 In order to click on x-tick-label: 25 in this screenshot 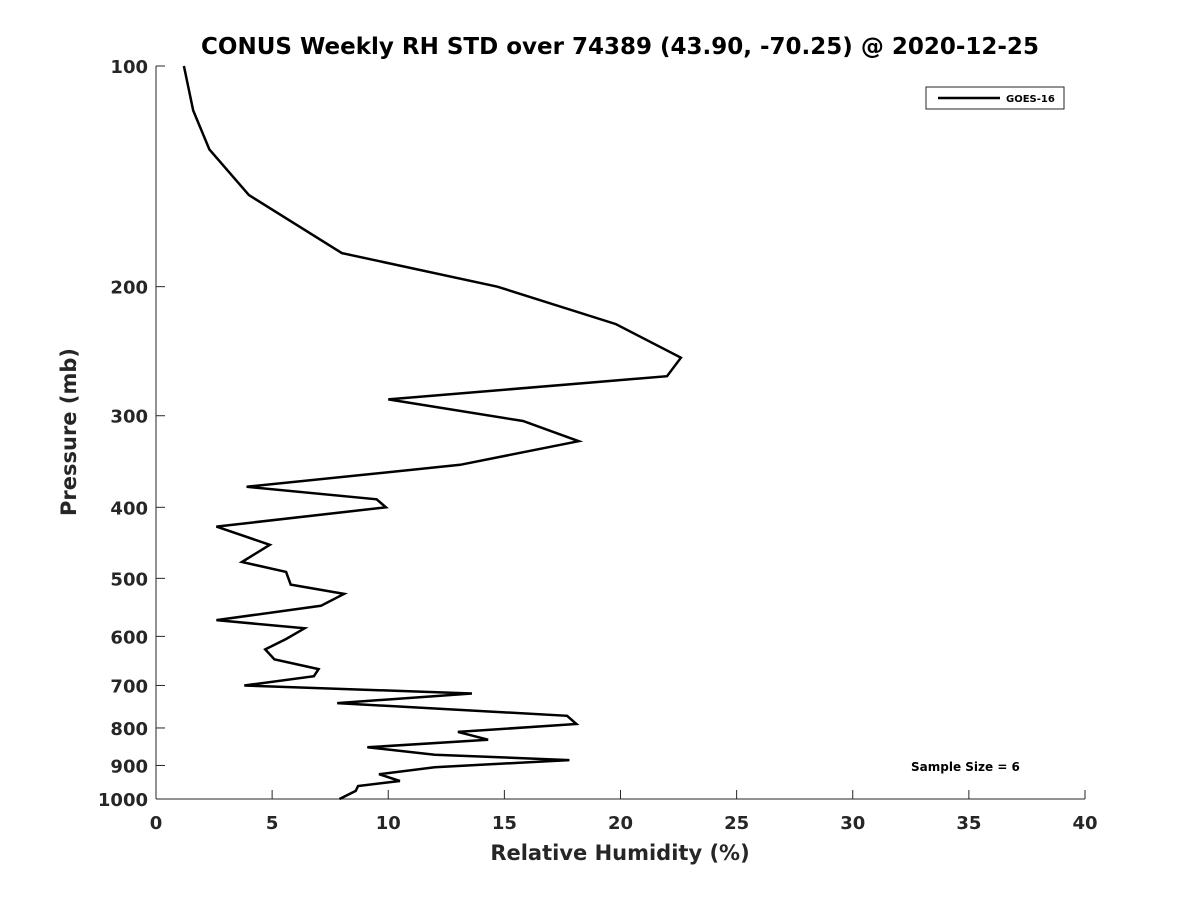, I will do `click(736, 823)`.